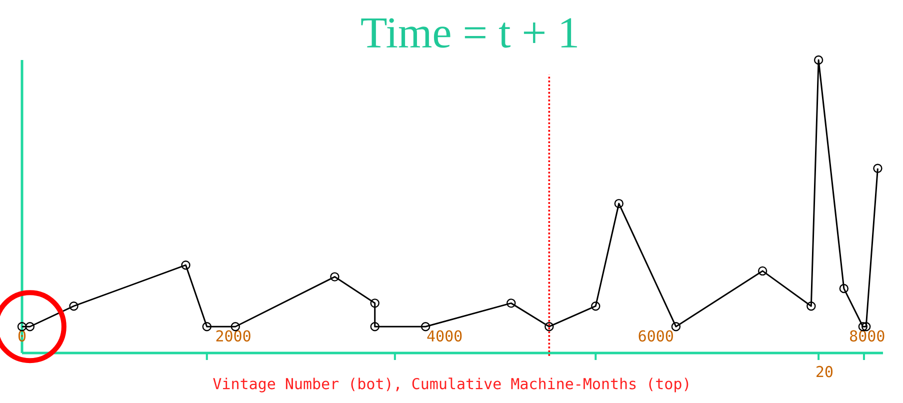 This screenshot has width=903, height=403. I want to click on text: 20, so click(824, 372).